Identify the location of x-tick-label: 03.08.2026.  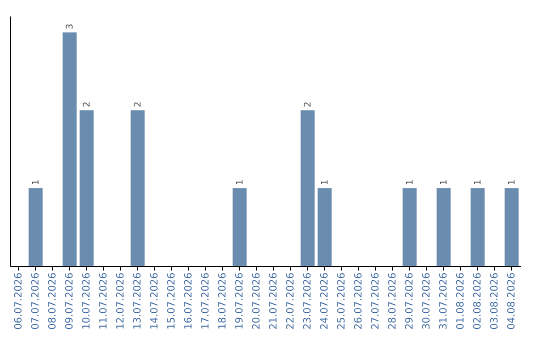
(495, 301).